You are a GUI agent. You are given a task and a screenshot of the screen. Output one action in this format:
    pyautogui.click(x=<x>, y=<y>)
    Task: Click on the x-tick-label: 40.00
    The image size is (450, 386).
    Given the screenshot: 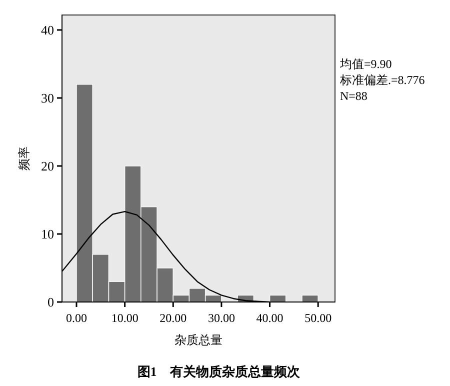 What is the action you would take?
    pyautogui.click(x=270, y=318)
    